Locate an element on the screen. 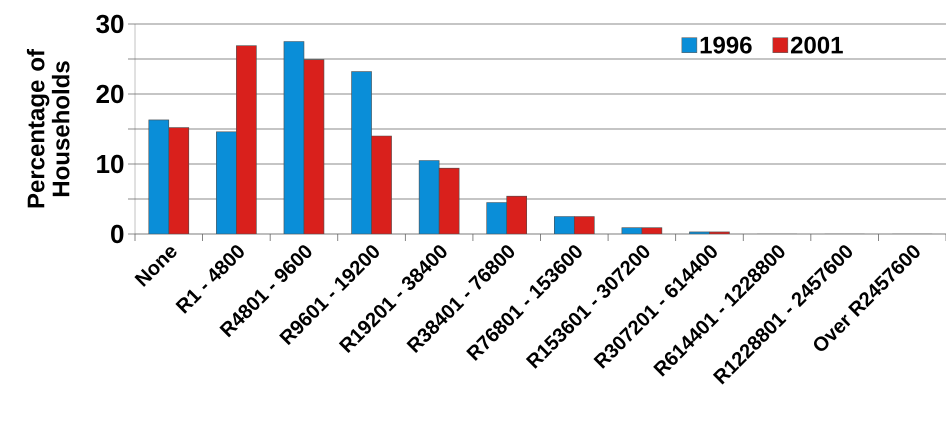  y-tick-label: 20 is located at coordinates (110, 94).